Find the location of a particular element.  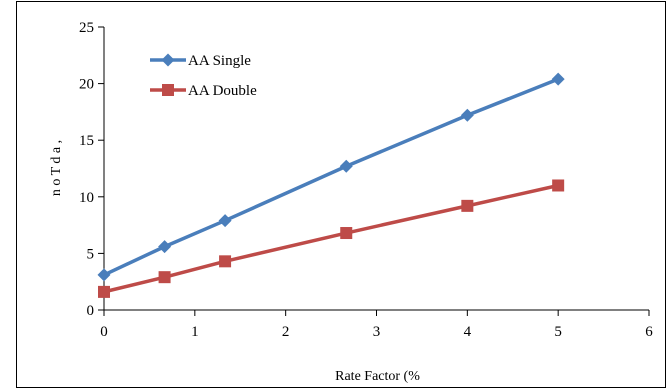

y-tick-label: 20 is located at coordinates (86, 85).